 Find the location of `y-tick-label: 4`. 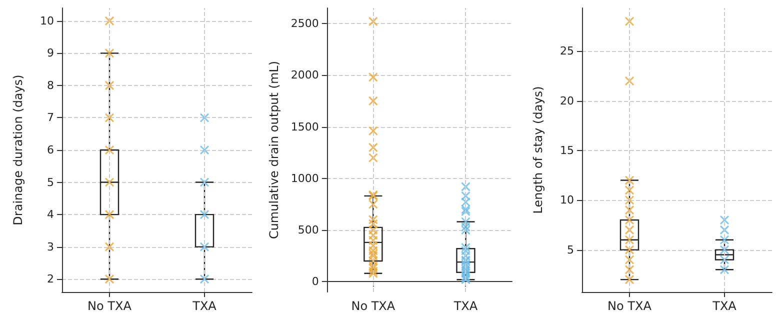

y-tick-label: 4 is located at coordinates (50, 215).